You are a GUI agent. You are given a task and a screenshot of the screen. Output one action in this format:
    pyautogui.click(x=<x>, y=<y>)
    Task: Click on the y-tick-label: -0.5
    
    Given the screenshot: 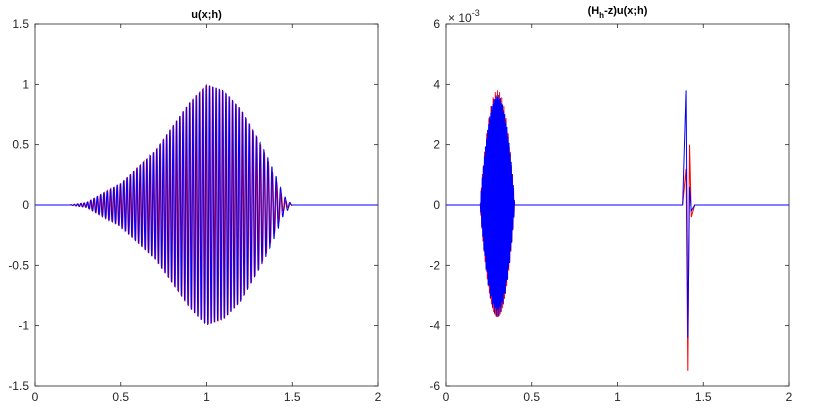 What is the action you would take?
    pyautogui.click(x=18, y=265)
    